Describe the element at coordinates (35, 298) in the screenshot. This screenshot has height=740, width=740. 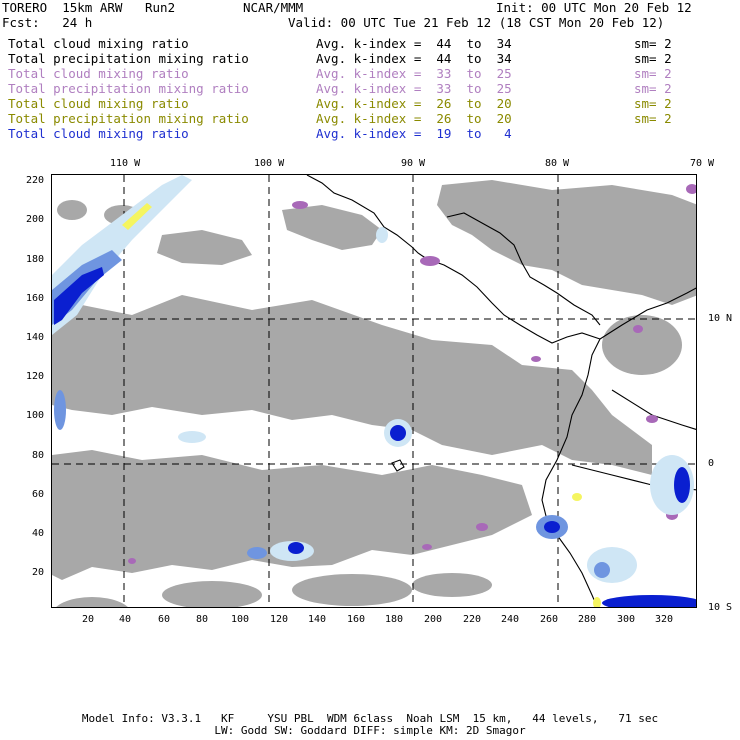
I see `y-tick-label: 160` at that location.